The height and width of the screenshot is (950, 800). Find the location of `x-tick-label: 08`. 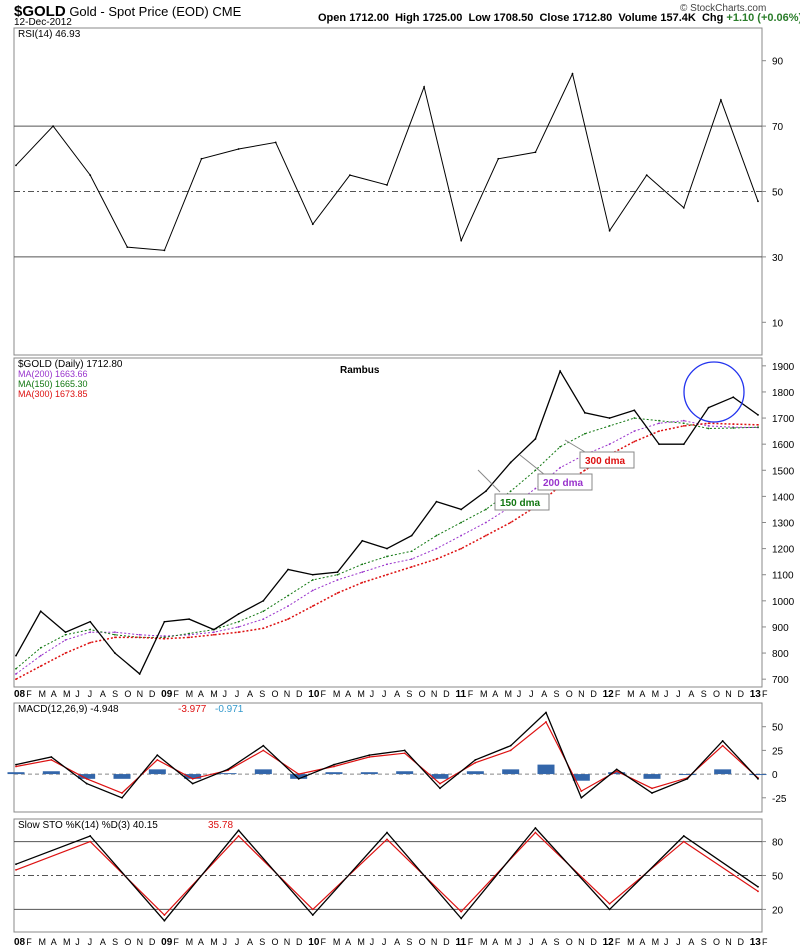

x-tick-label: 08 is located at coordinates (20, 942).